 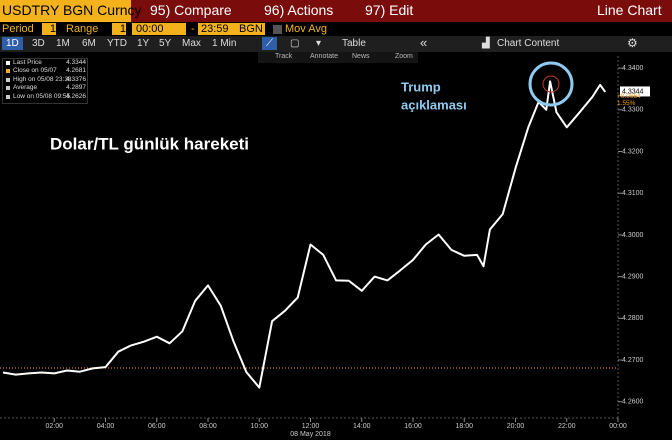 What do you see at coordinates (354, 43) in the screenshot?
I see `tab: Table` at bounding box center [354, 43].